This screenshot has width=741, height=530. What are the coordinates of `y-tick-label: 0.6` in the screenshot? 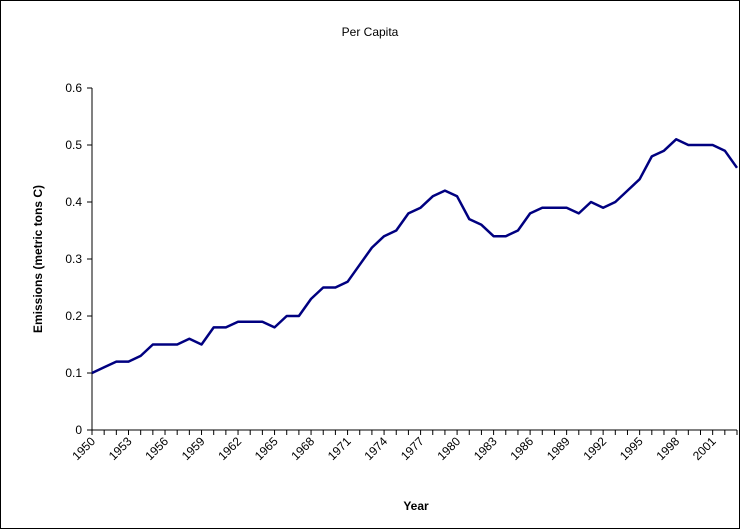 It's located at (73, 88).